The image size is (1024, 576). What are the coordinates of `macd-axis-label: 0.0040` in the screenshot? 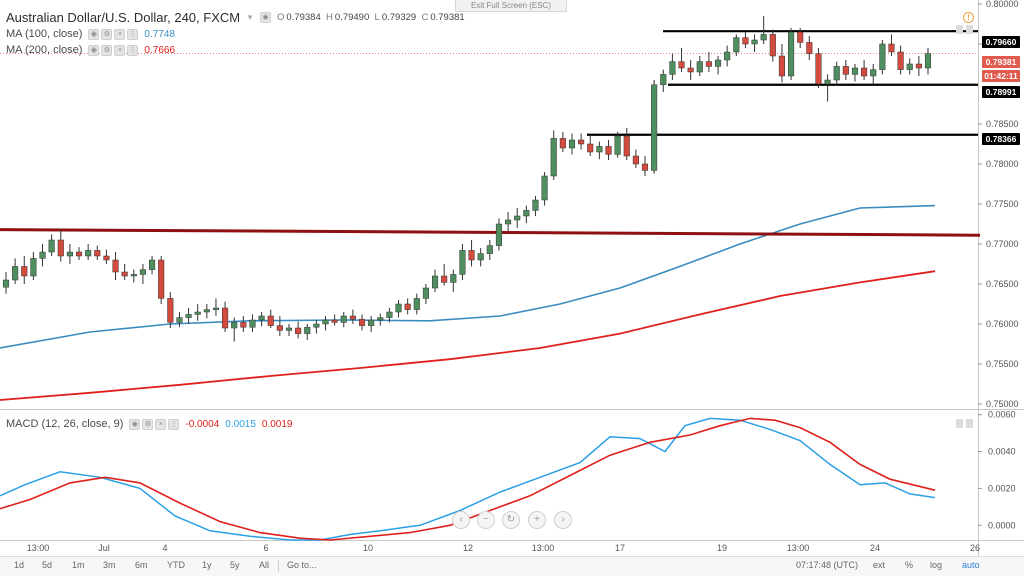 It's located at (1002, 452).